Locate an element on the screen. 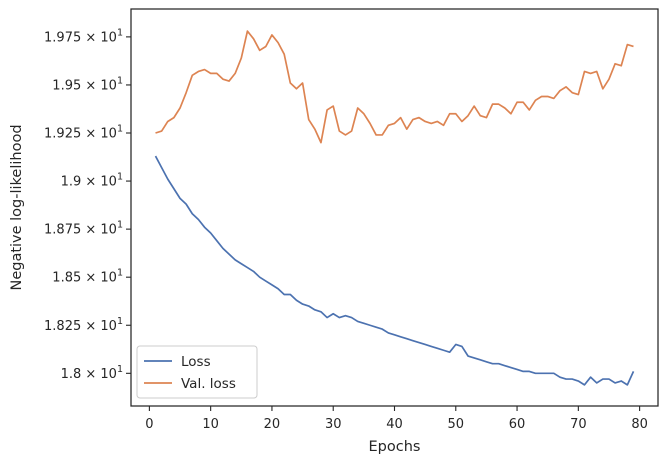 Image resolution: width=667 pixels, height=463 pixels. x-tick-label: 0 is located at coordinates (149, 424).